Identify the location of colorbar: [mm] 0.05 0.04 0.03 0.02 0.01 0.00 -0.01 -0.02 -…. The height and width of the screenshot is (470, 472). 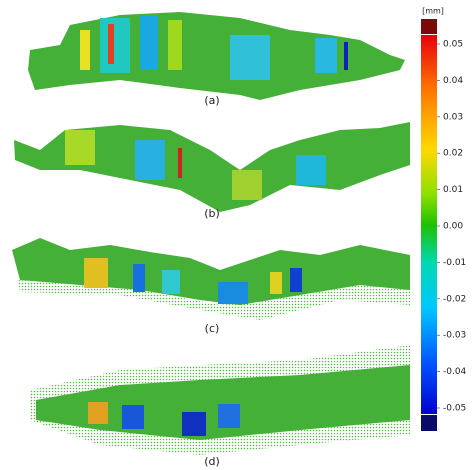
(444, 219).